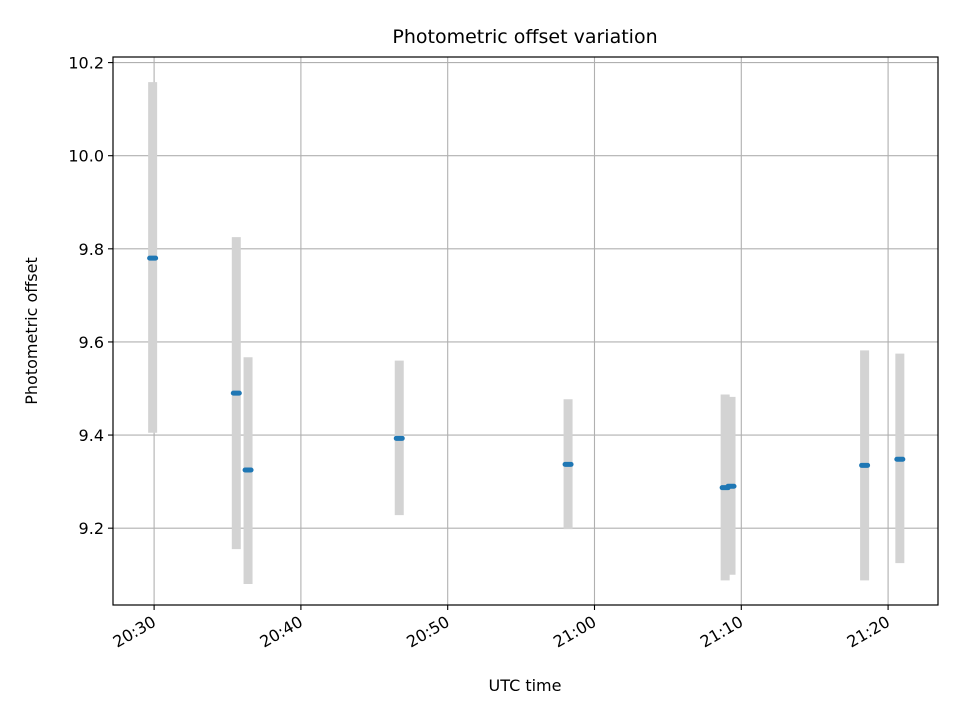  What do you see at coordinates (525, 685) in the screenshot?
I see `x-axis-title: UTC time` at bounding box center [525, 685].